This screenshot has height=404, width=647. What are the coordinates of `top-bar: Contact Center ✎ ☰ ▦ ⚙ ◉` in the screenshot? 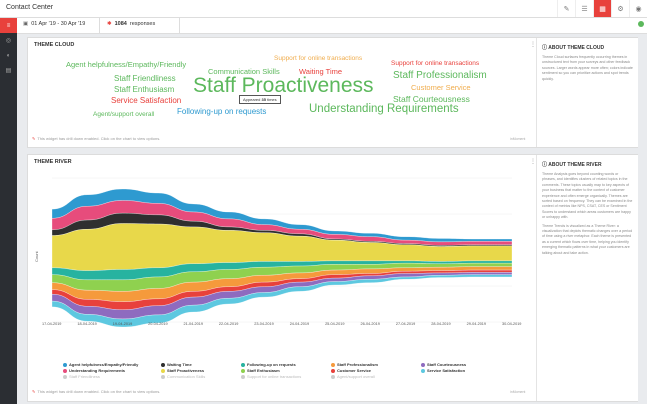 It's located at (323, 9).